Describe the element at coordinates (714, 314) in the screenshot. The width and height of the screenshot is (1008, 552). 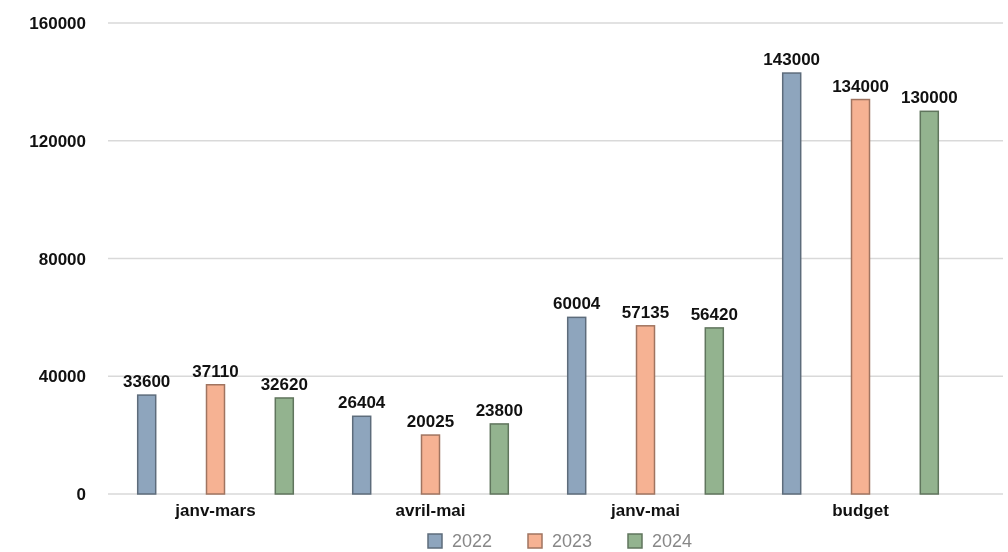
I see `data-label: 56420` at that location.